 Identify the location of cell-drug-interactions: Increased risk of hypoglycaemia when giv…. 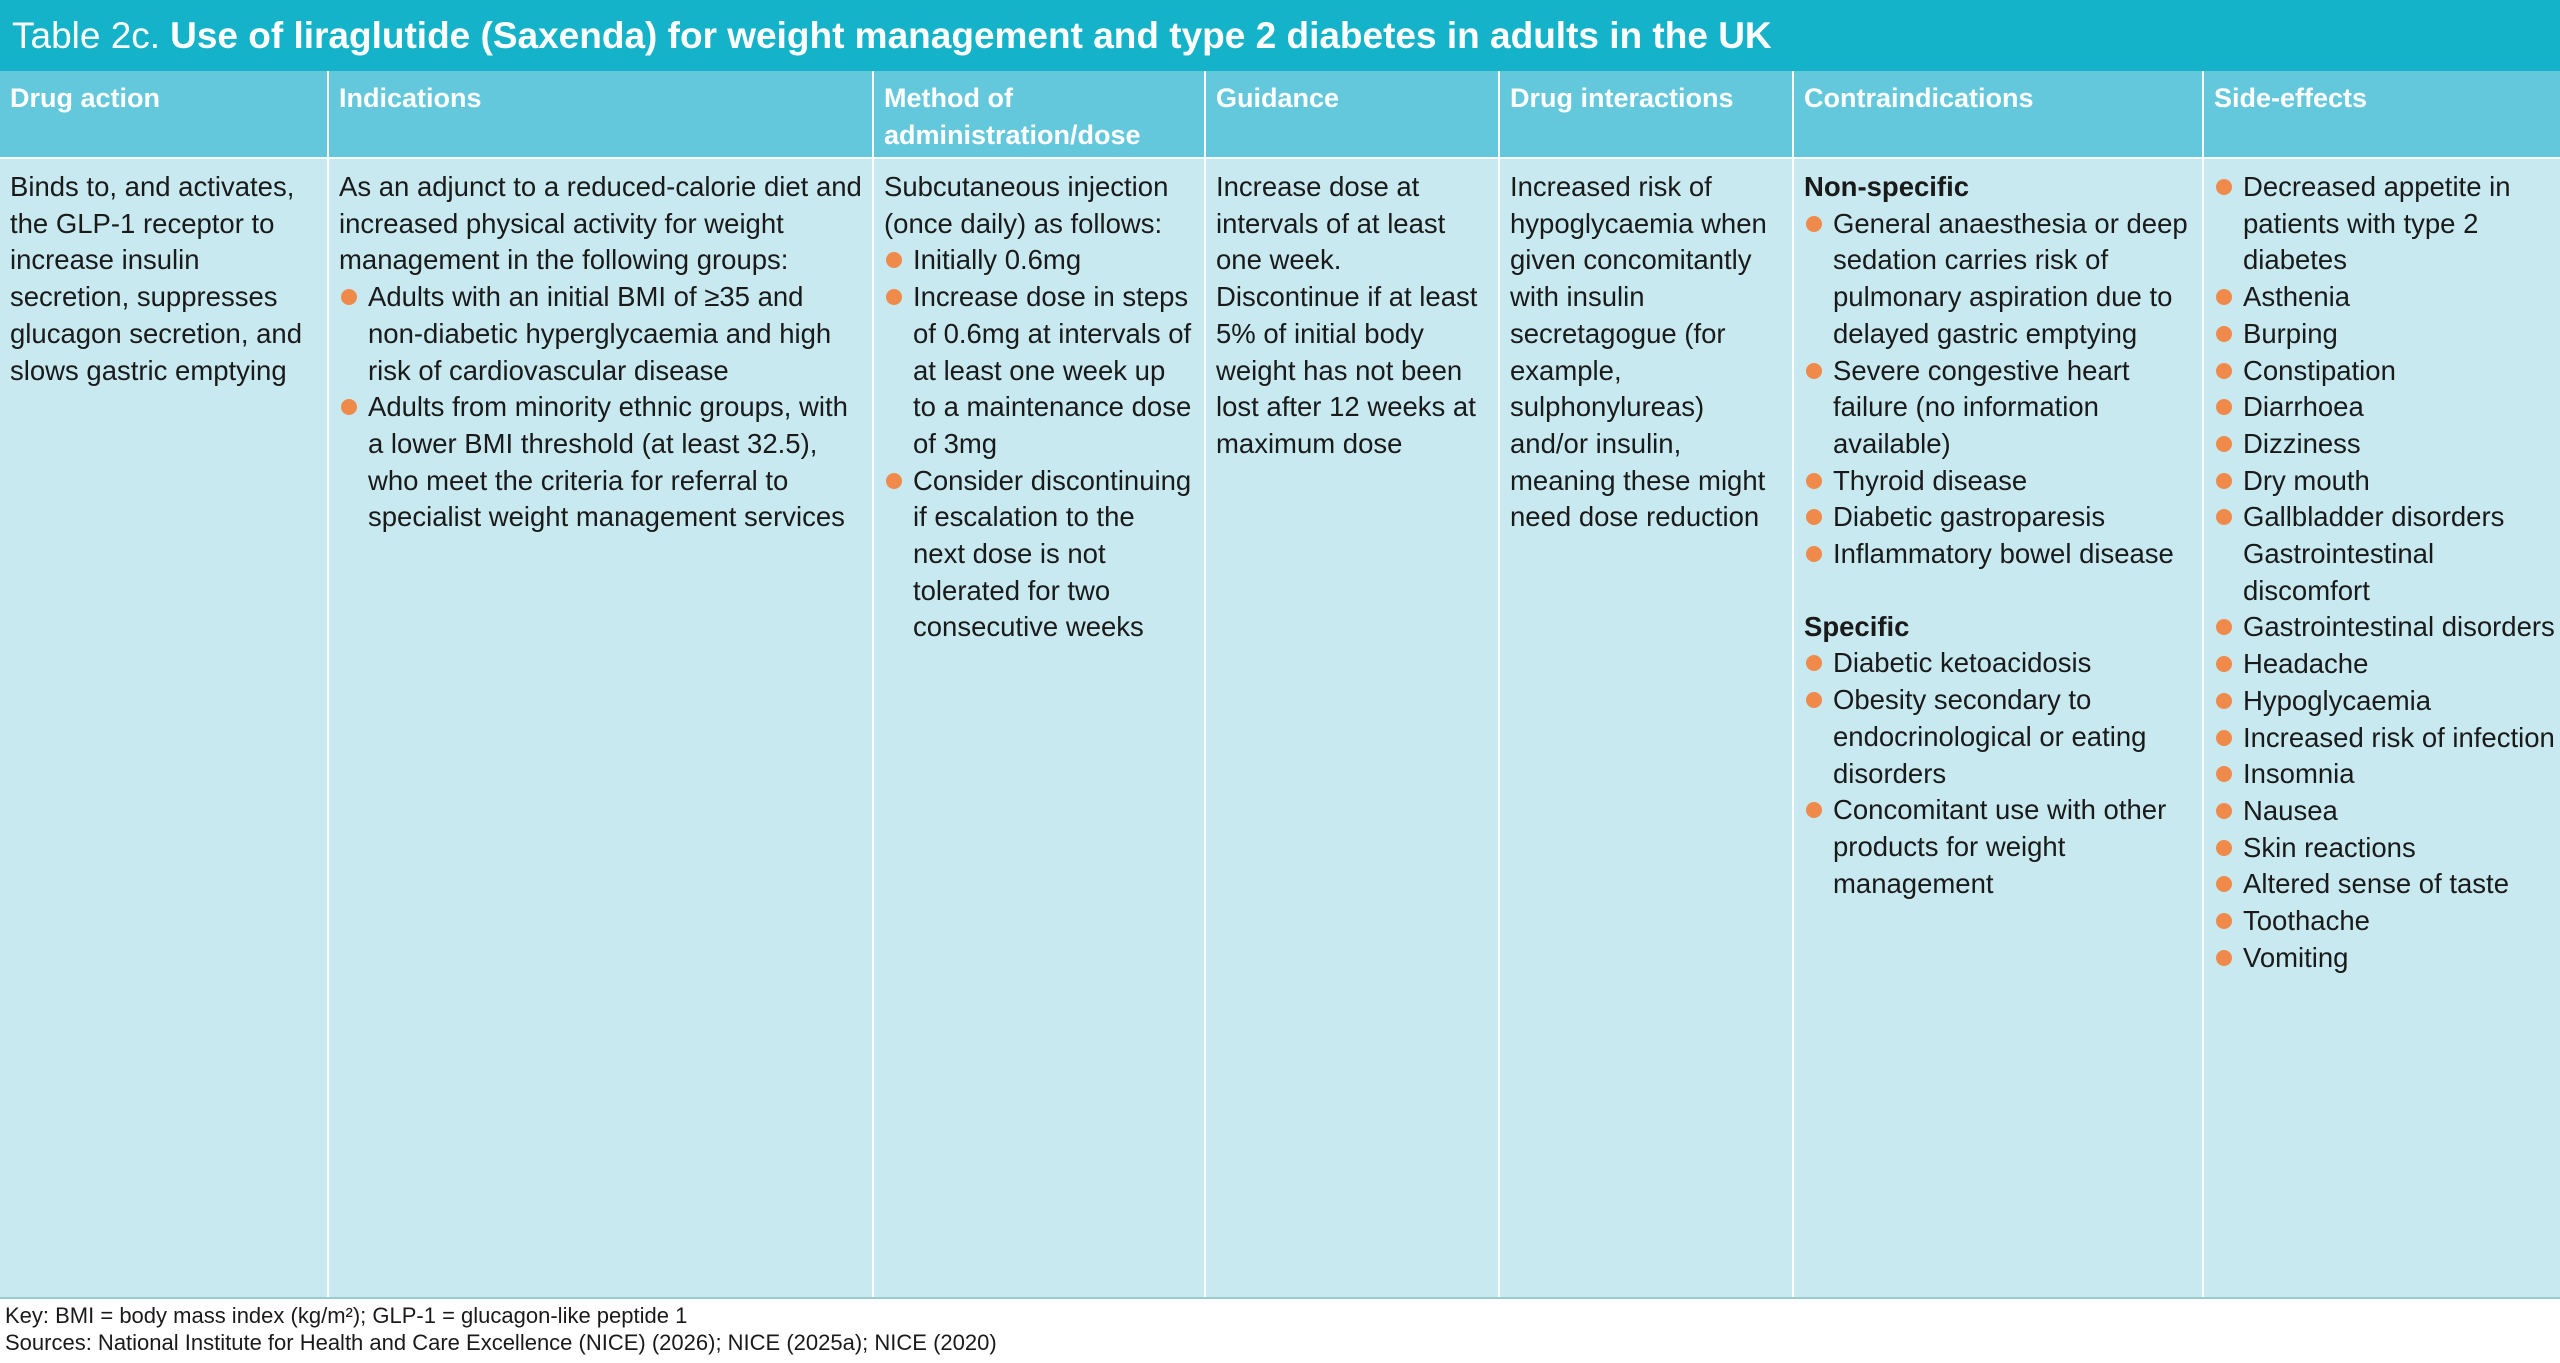
(1646, 729).